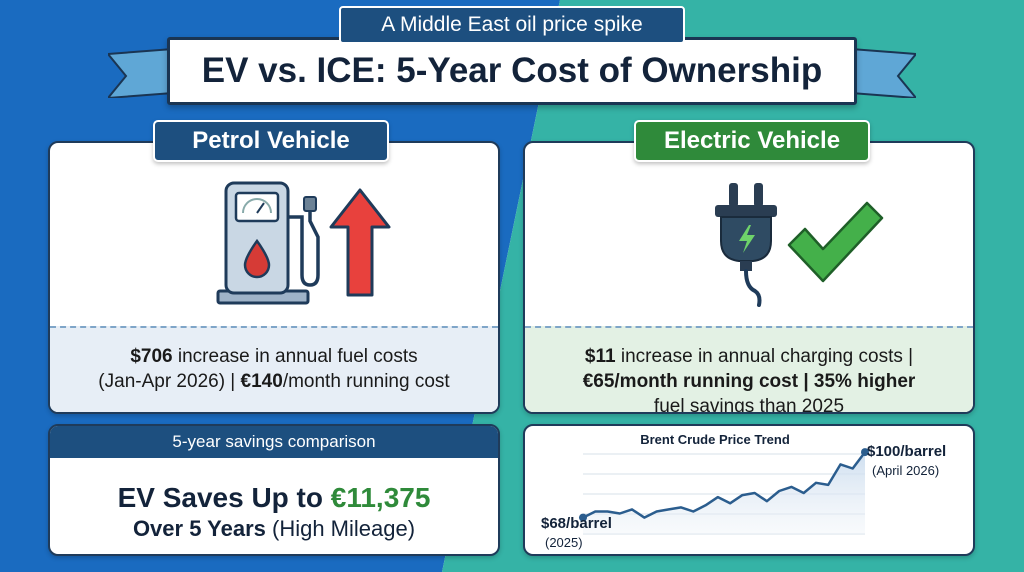  Describe the element at coordinates (268, 243) in the screenshot. I see `fuel-pump-icon` at that location.